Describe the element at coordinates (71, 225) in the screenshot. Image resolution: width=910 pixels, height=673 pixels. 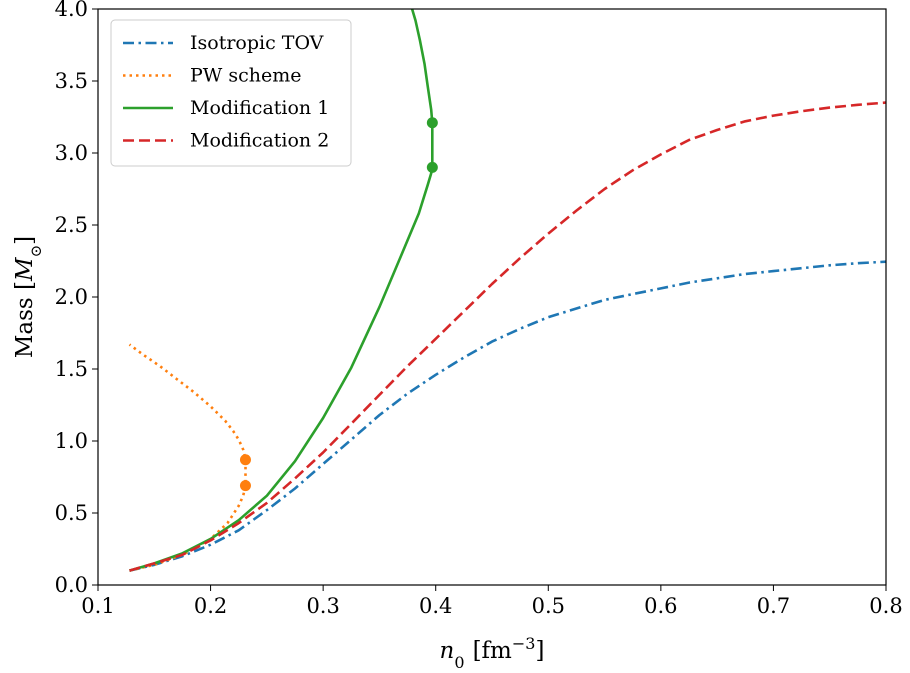
I see `y-tick-label: 2.5` at that location.